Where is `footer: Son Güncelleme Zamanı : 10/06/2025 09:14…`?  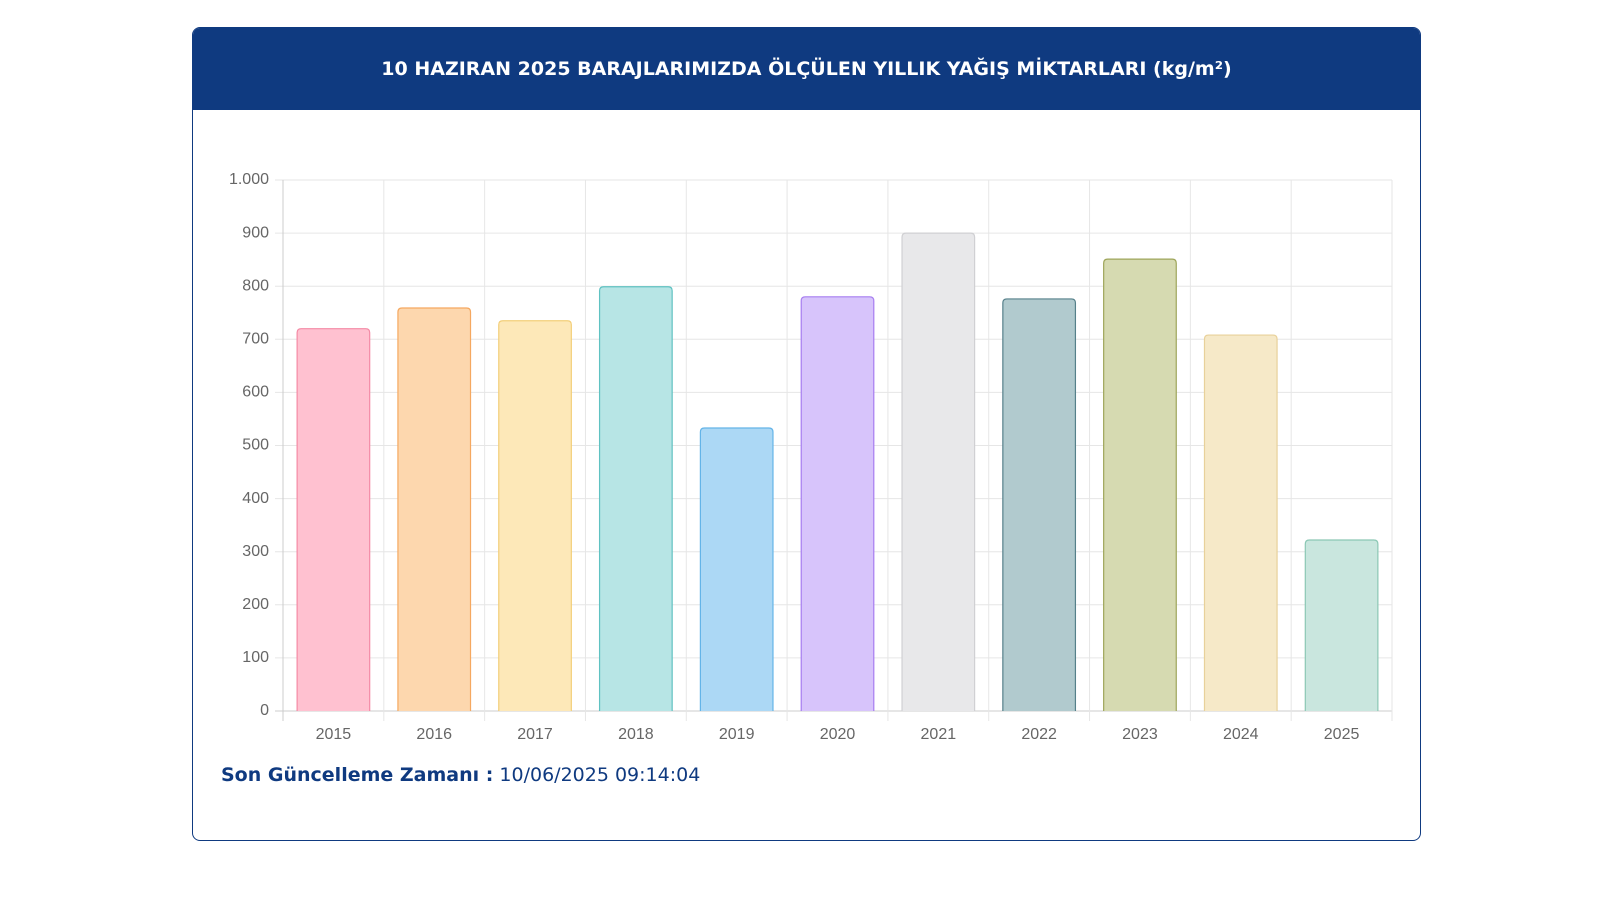
footer: Son Güncelleme Zamanı : 10/06/2025 09:14… is located at coordinates (460, 775).